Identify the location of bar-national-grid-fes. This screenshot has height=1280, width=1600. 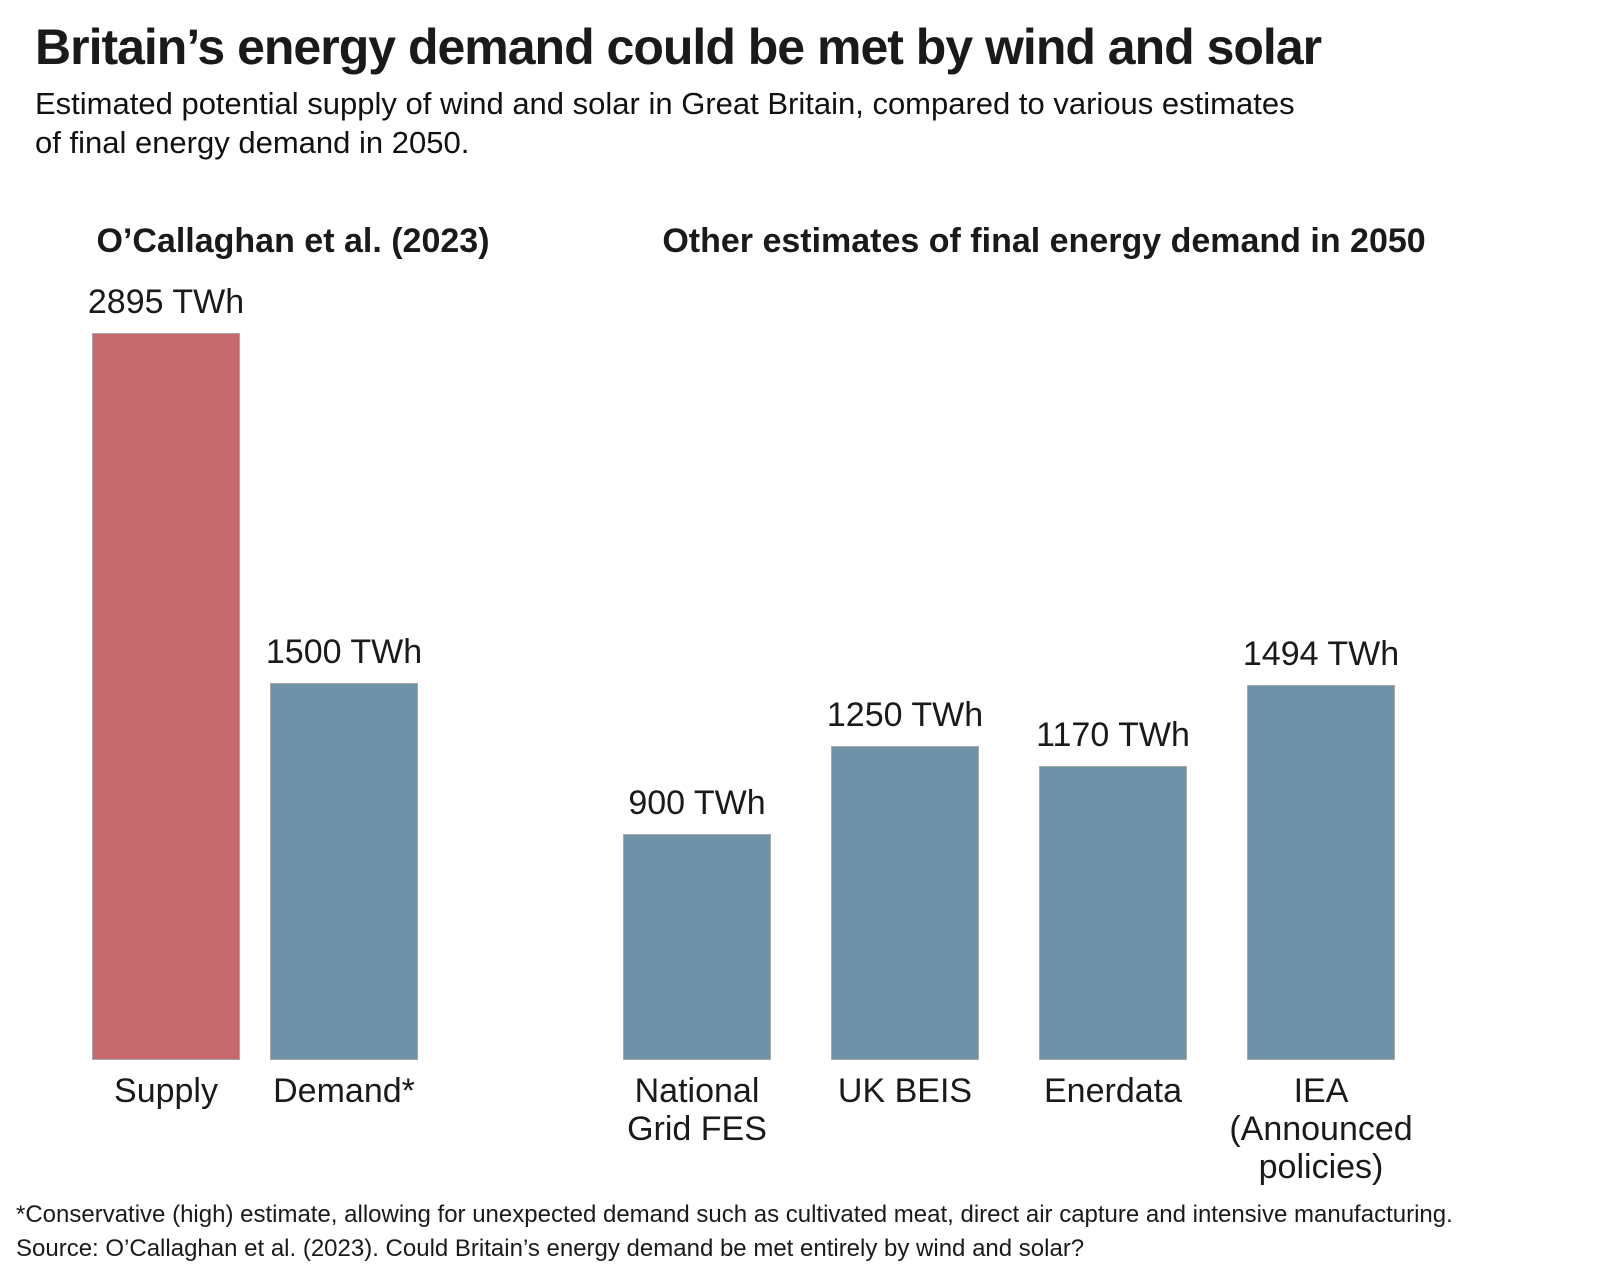
(697, 947).